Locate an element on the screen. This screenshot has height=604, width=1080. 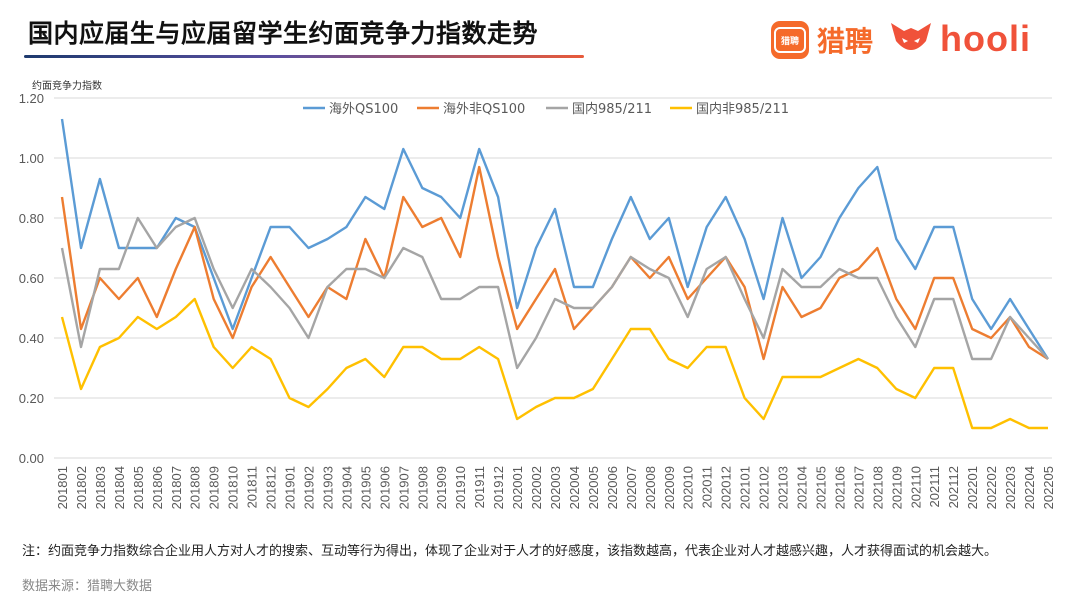
x-tick-label: 201807 is located at coordinates (176, 487).